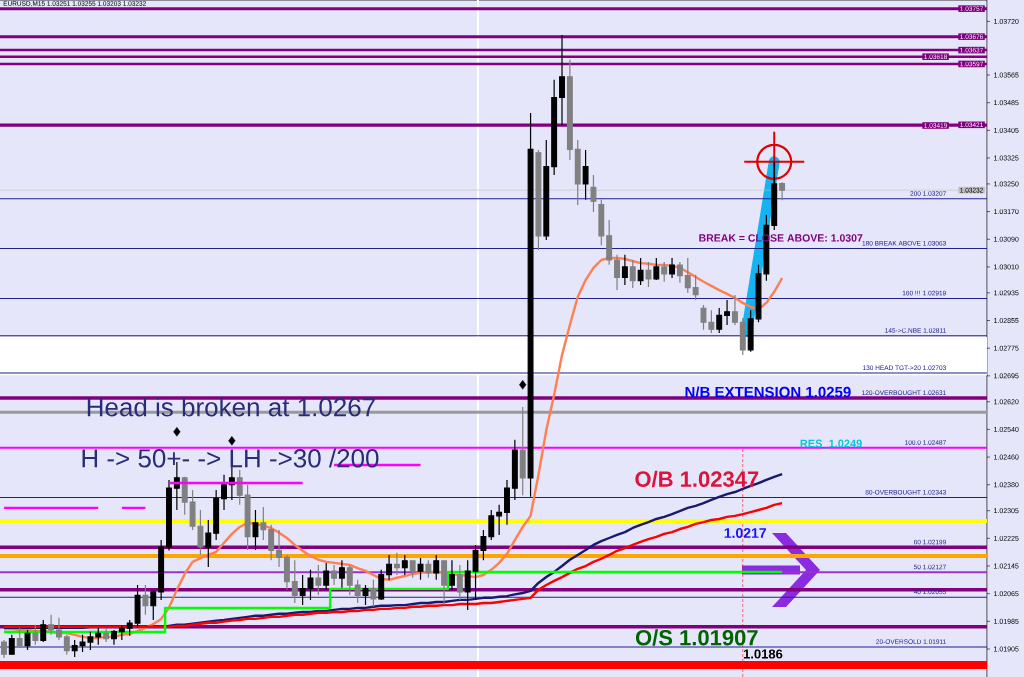 This screenshot has height=677, width=1024. Describe the element at coordinates (768, 392) in the screenshot. I see `annotation: N/B EXTENSION 1.0259` at that location.